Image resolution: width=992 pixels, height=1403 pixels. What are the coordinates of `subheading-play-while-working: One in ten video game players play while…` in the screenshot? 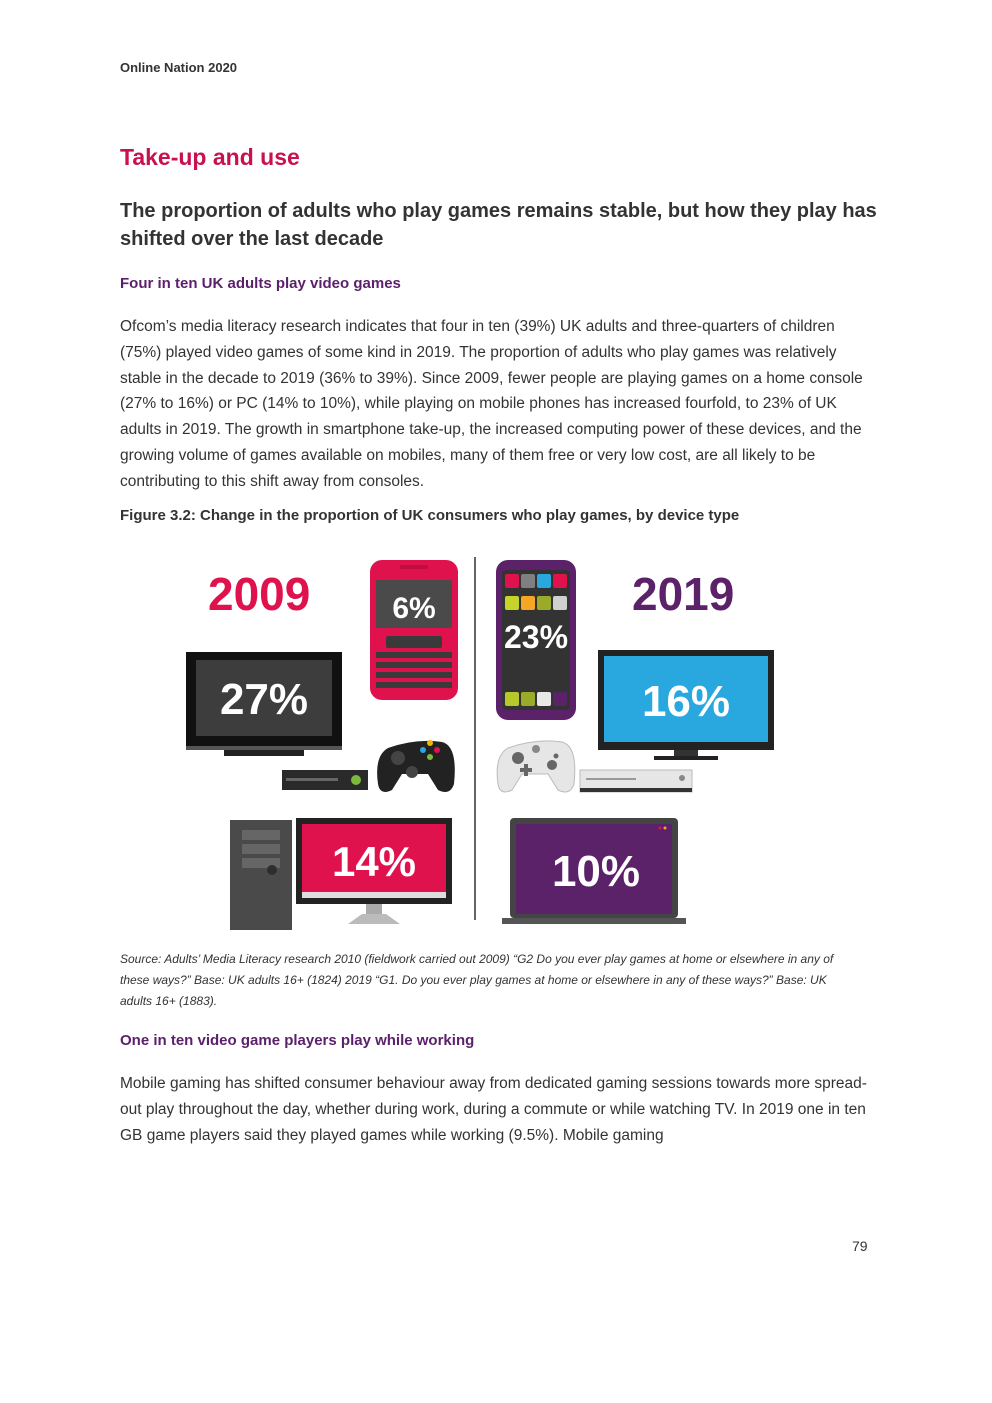 It's located at (297, 1040).